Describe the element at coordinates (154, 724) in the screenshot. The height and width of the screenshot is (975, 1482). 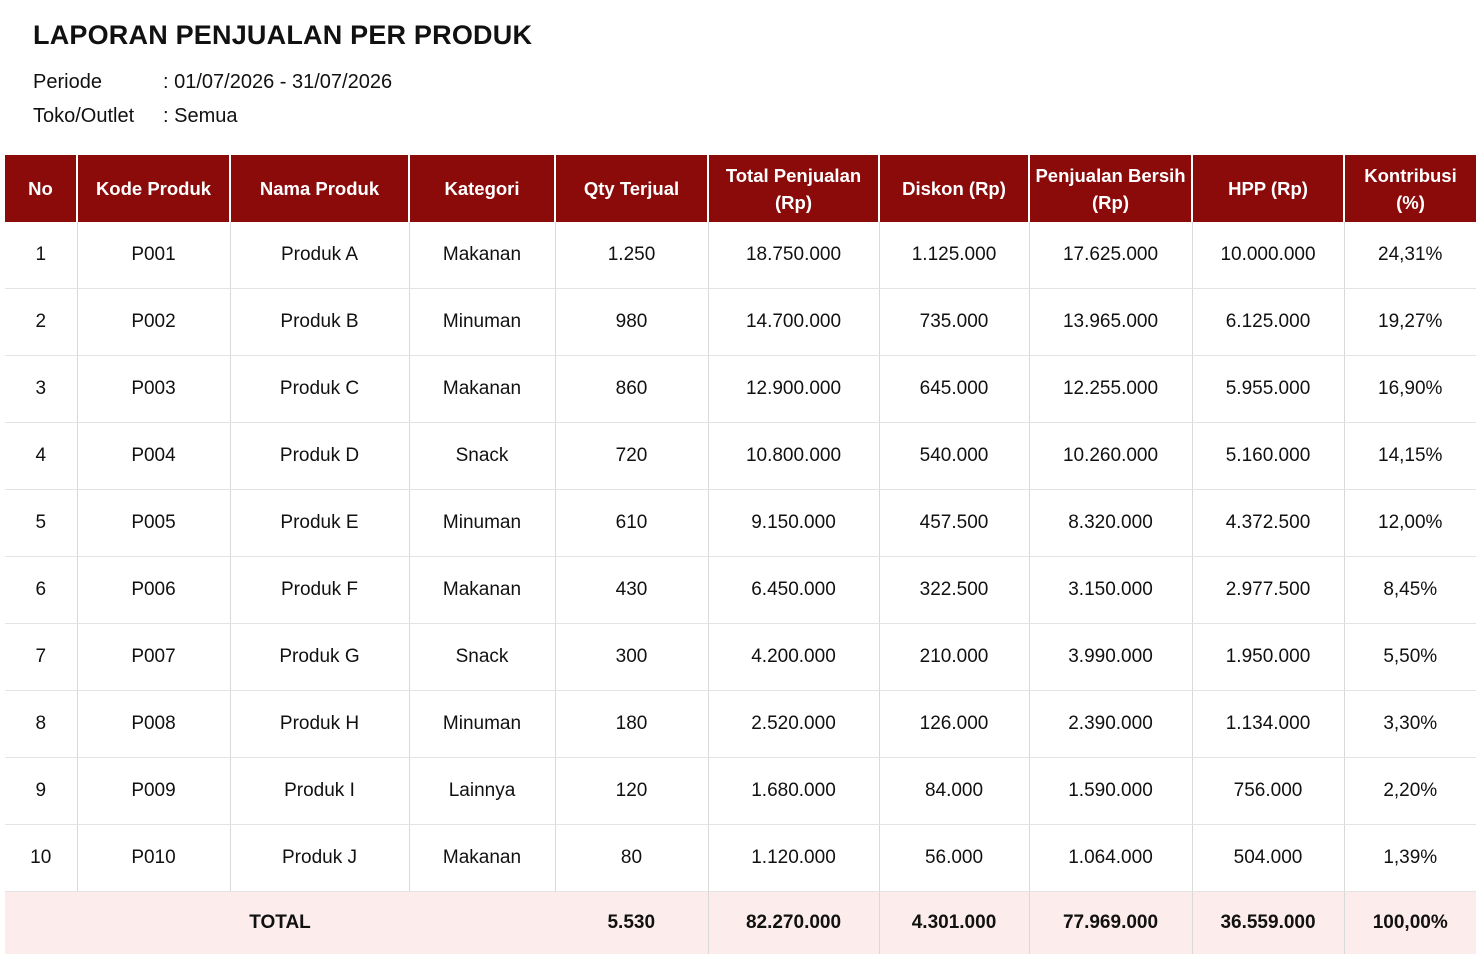
I see `cell-kode-produk: P008` at that location.